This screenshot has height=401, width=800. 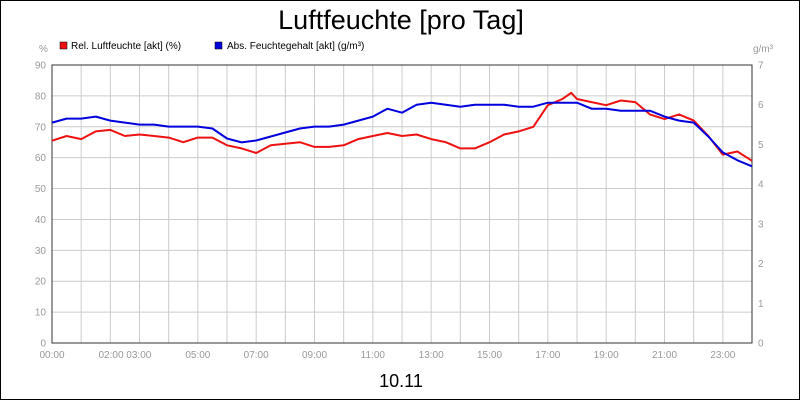 What do you see at coordinates (41, 158) in the screenshot?
I see `y-left-tick-label: 60` at bounding box center [41, 158].